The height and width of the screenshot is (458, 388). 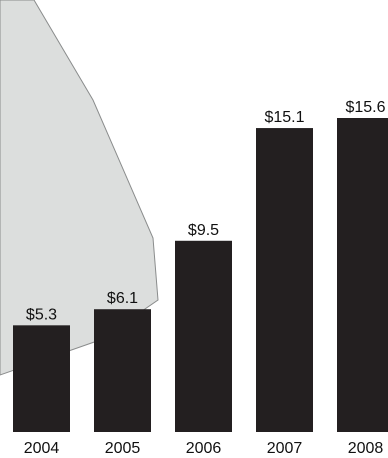 What do you see at coordinates (366, 448) in the screenshot?
I see `x-tick-label-2008: 2008` at bounding box center [366, 448].